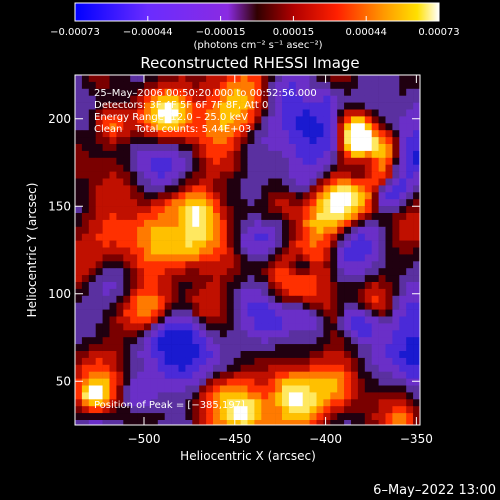 This screenshot has width=500, height=500. Describe the element at coordinates (171, 117) in the screenshot. I see `energy-range-label: Energy Range: 12.0 – 25.0 keV` at that location.